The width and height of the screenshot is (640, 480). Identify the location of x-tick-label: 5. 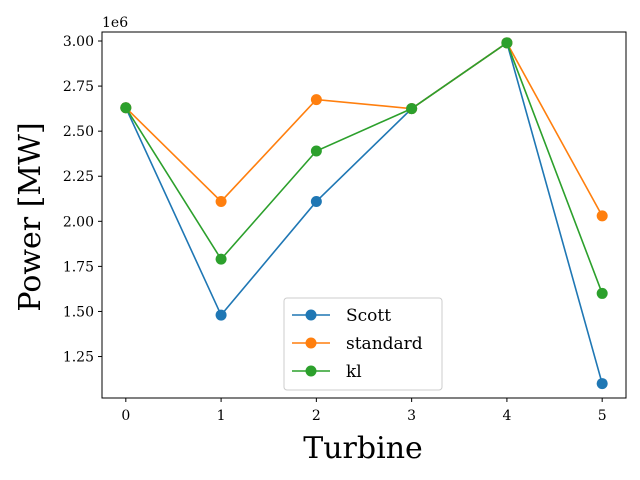
(602, 416).